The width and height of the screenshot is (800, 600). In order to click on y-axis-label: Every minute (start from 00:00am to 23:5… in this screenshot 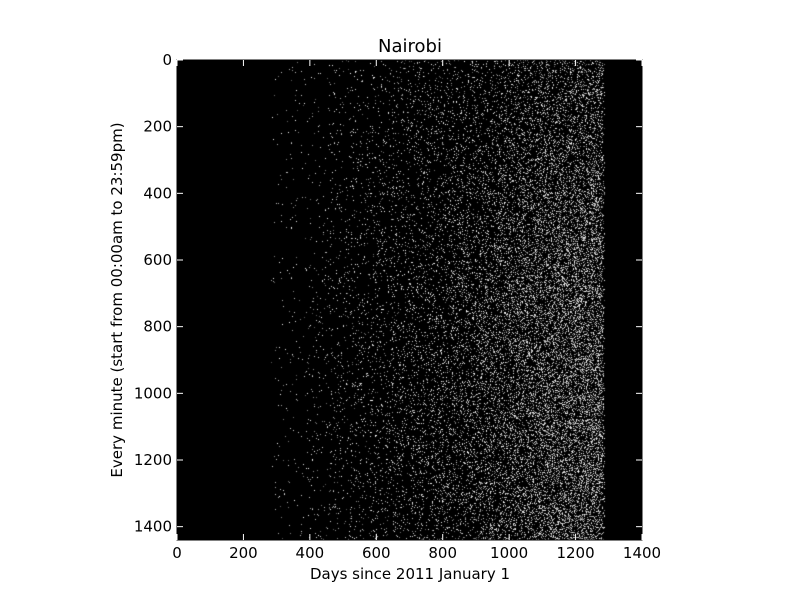, I will do `click(117, 299)`.